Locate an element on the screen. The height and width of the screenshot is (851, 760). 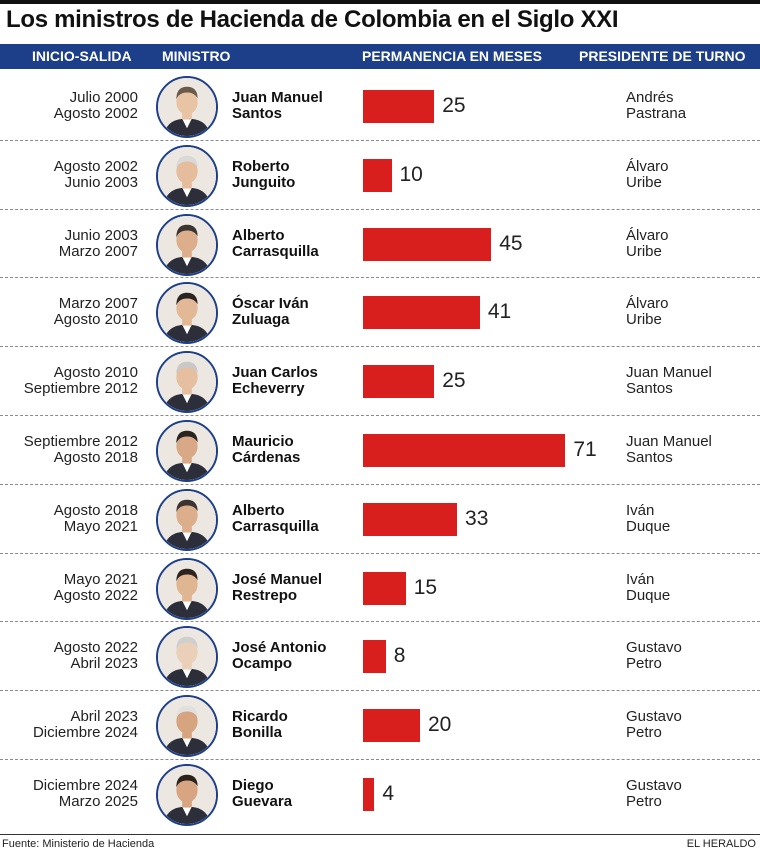
start-date: Agosto 2018 is located at coordinates (95, 510).